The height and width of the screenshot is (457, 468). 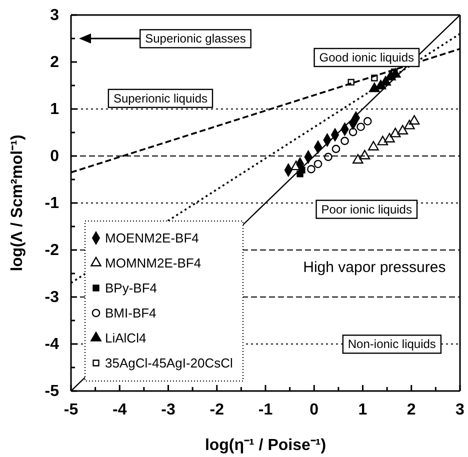 What do you see at coordinates (195, 39) in the screenshot?
I see `annotation: Superionic glasses` at bounding box center [195, 39].